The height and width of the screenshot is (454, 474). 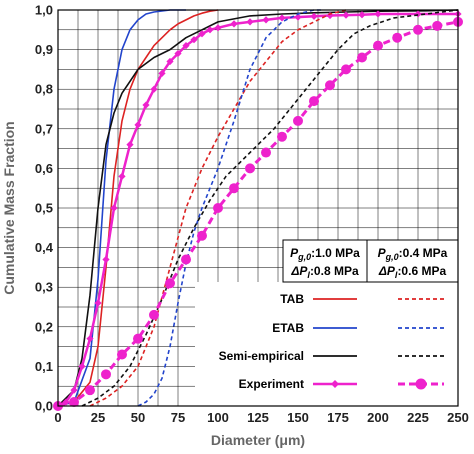 What do you see at coordinates (413, 254) in the screenshot?
I see `legend-pressure-label: Pg,0:0.4 MPa` at bounding box center [413, 254].